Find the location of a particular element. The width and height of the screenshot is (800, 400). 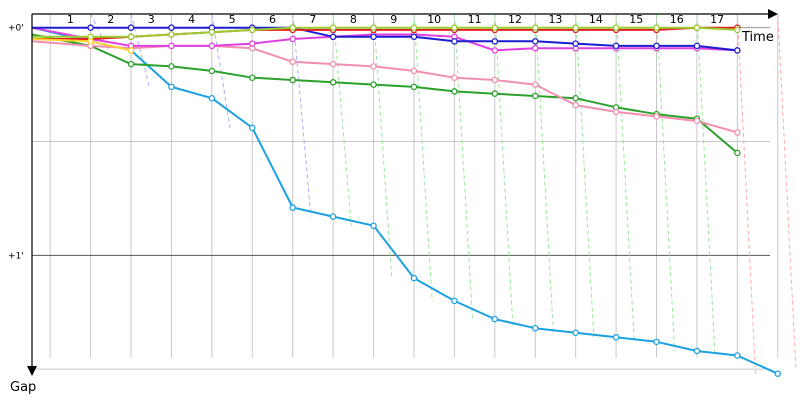

series-8-point is located at coordinates (131, 50).